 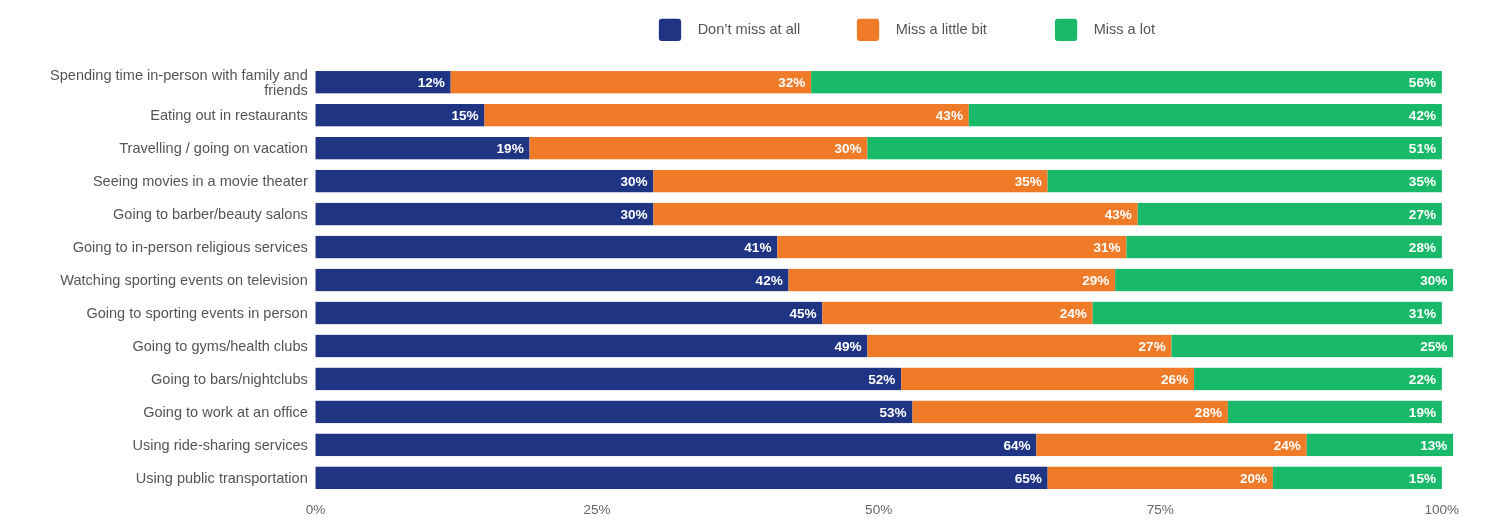 I want to click on y-tick-label: Going to bars/nightclubs, so click(x=229, y=379).